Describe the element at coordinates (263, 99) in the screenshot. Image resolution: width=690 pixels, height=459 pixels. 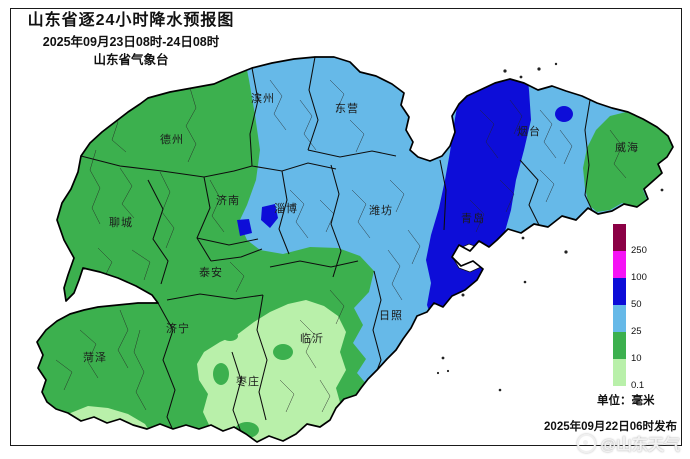
I see `city-label-binzhou: 滨州` at that location.